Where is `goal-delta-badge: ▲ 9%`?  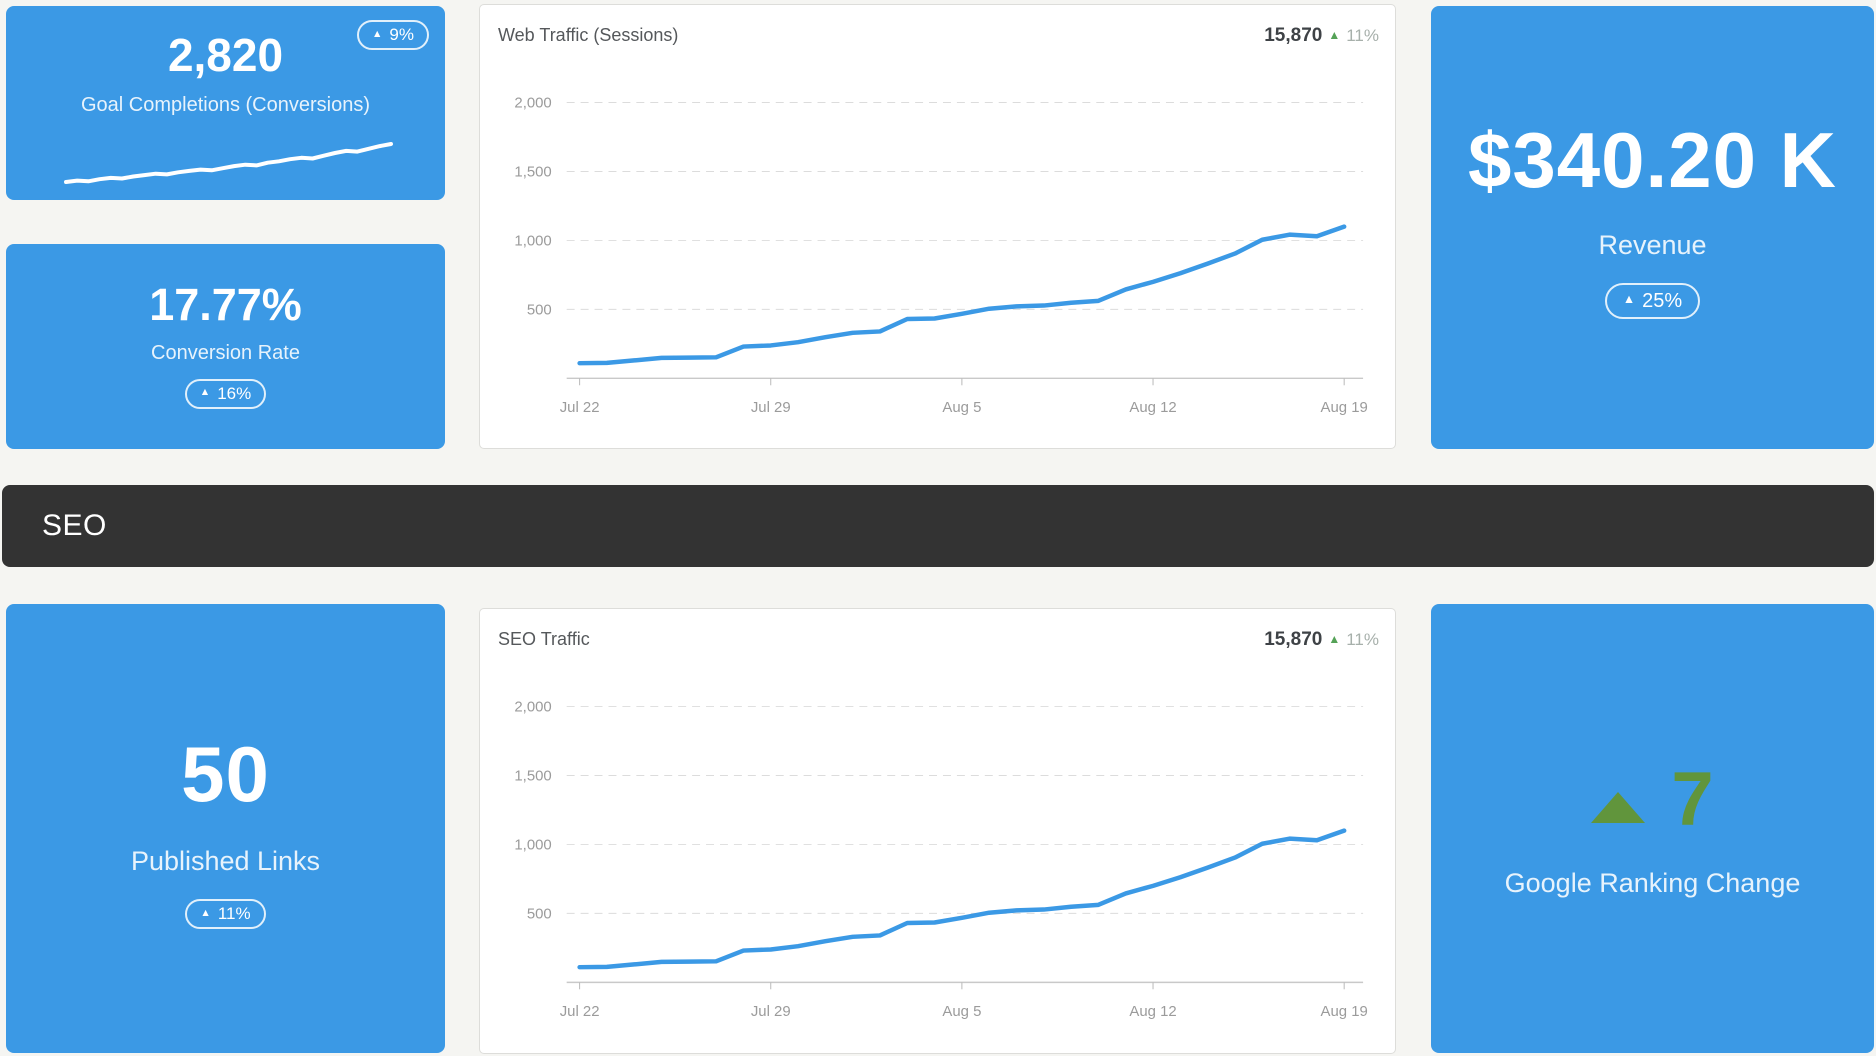 goal-delta-badge: ▲ 9% is located at coordinates (392, 35).